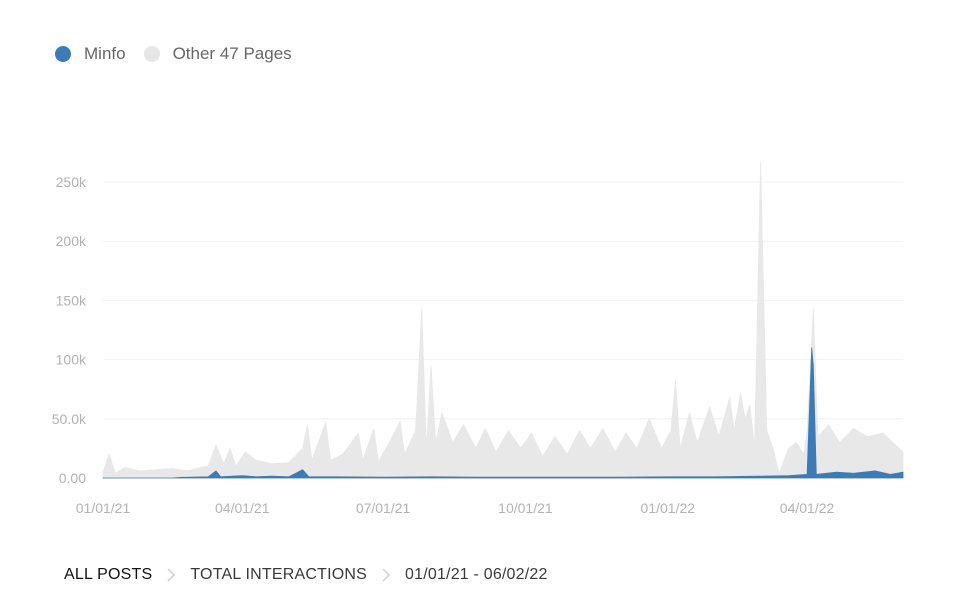 Image resolution: width=980 pixels, height=607 pixels. What do you see at coordinates (279, 574) in the screenshot?
I see `breadcrumb-total-interactions: TOTAL INTERACTIONS` at bounding box center [279, 574].